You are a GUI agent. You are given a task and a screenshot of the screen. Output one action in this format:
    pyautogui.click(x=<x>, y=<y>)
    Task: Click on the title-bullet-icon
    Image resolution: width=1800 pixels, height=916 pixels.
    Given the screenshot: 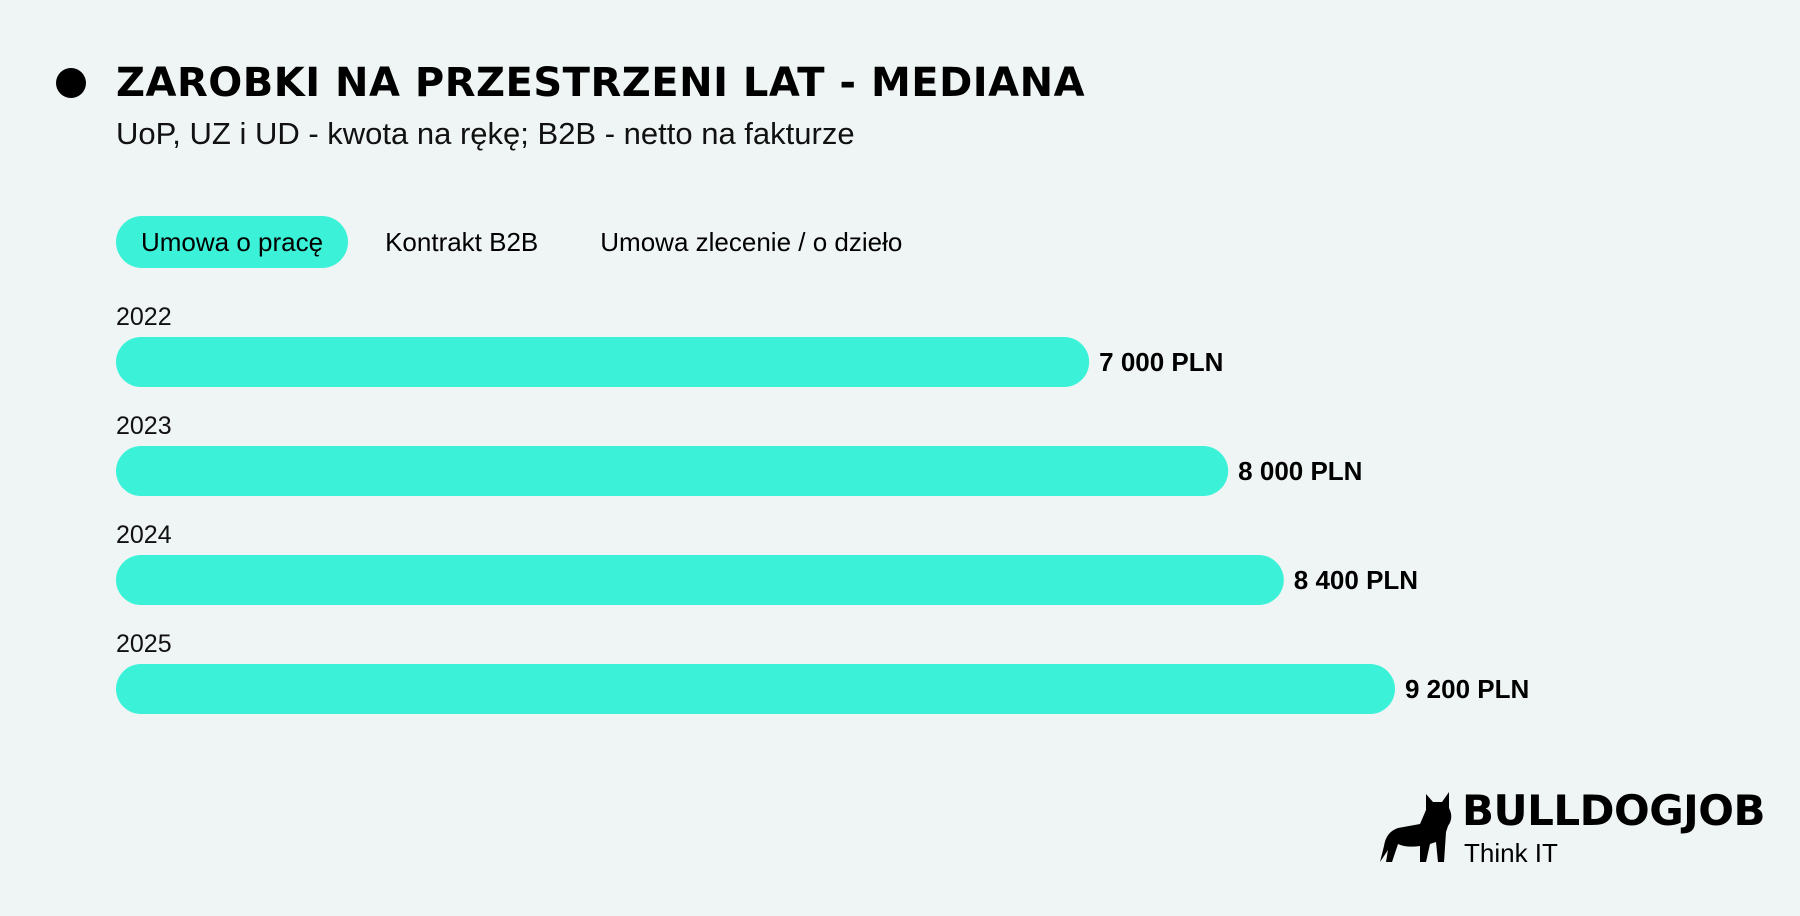 What is the action you would take?
    pyautogui.click(x=71, y=83)
    